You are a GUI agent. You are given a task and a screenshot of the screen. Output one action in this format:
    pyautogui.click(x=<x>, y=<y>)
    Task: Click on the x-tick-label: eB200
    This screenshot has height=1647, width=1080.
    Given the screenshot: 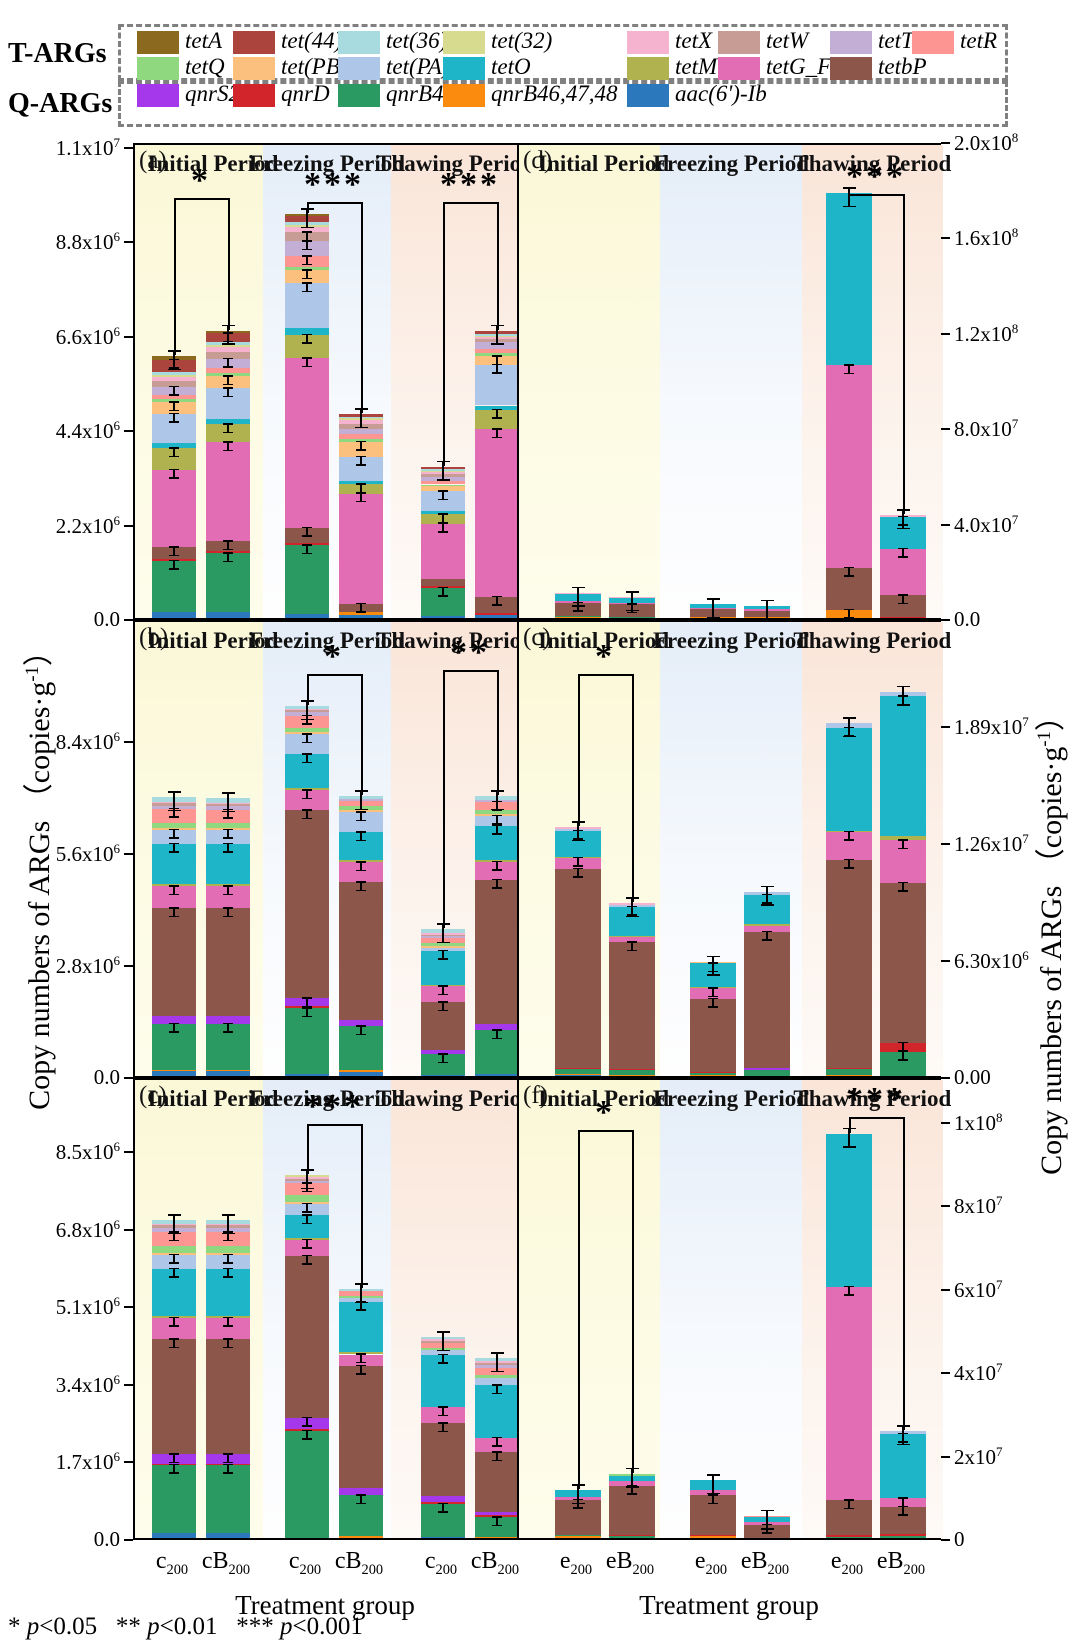 What is the action you would take?
    pyautogui.click(x=765, y=1563)
    